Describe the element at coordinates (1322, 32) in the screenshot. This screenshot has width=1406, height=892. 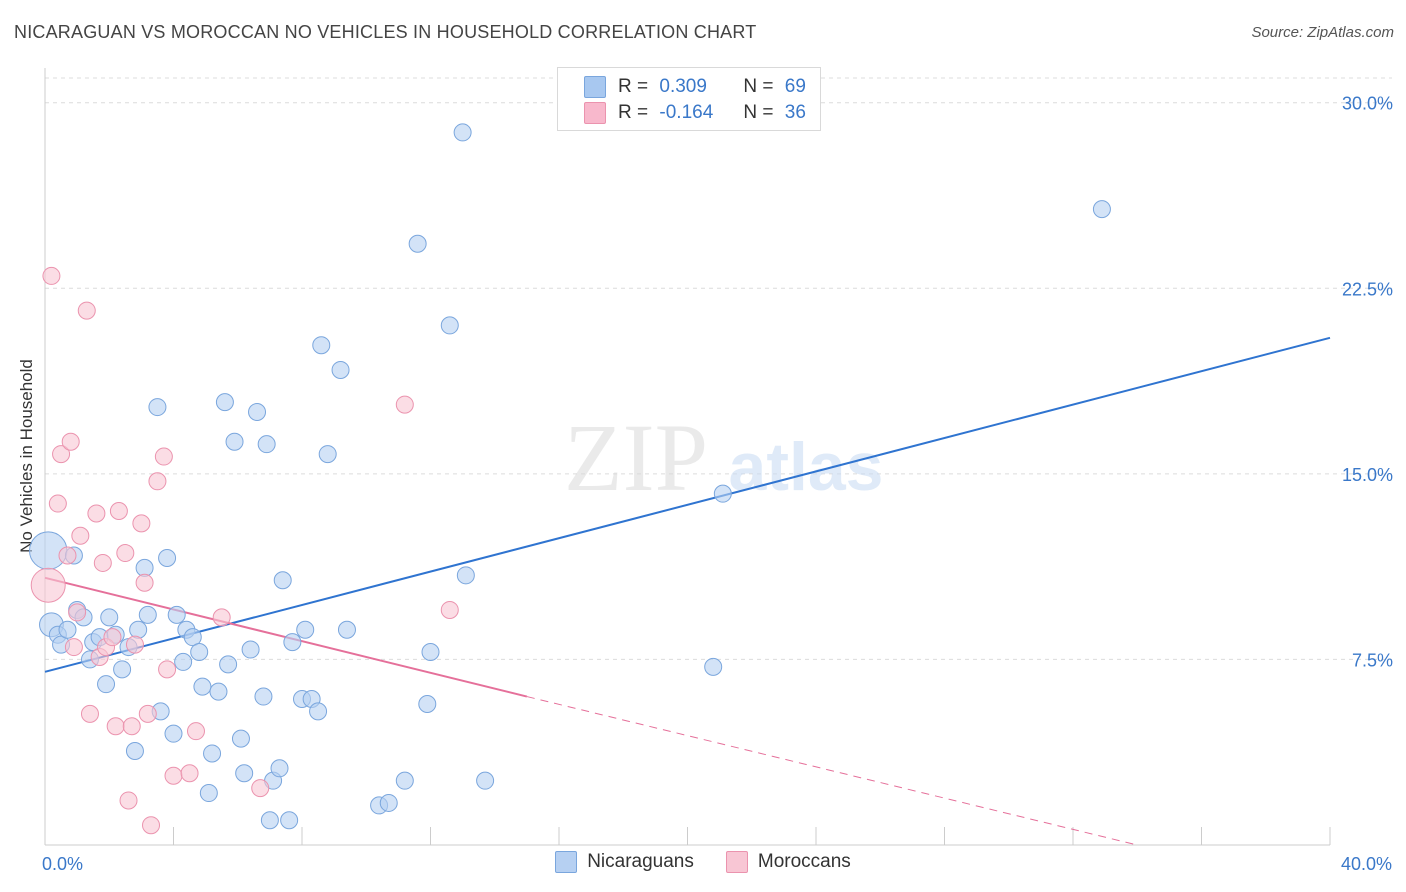
I see `source-label: Source: ZipAtlas.com` at that location.